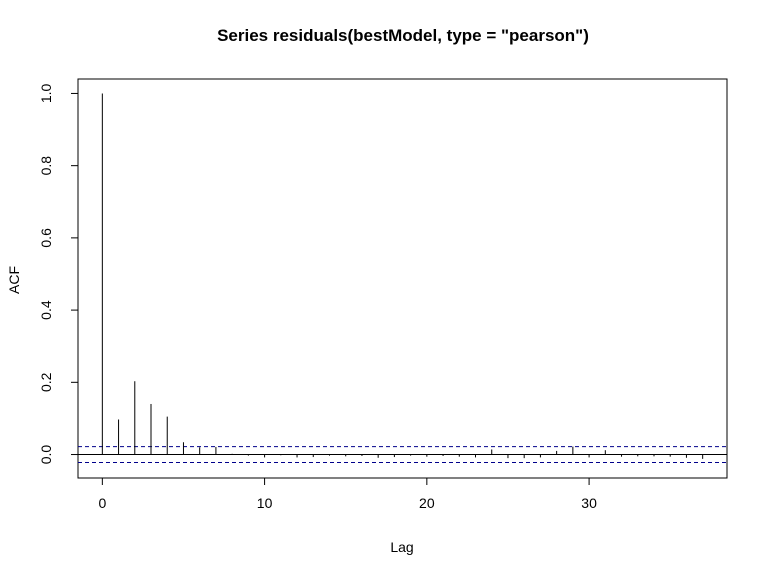  Describe the element at coordinates (46, 310) in the screenshot. I see `y-tick-label: 0.4` at that location.